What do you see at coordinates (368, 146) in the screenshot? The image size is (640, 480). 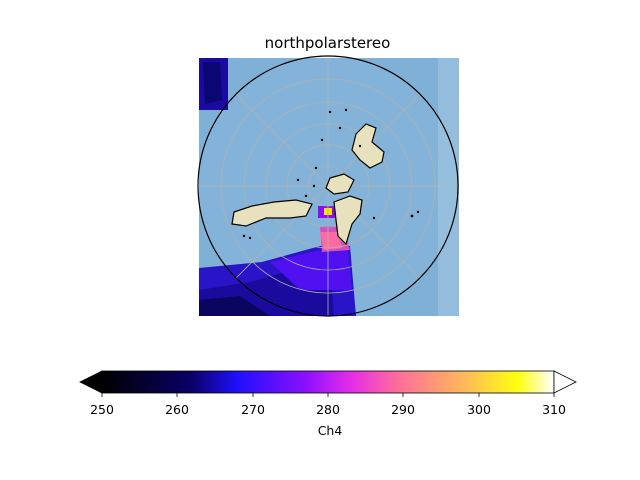 I see `greenland` at bounding box center [368, 146].